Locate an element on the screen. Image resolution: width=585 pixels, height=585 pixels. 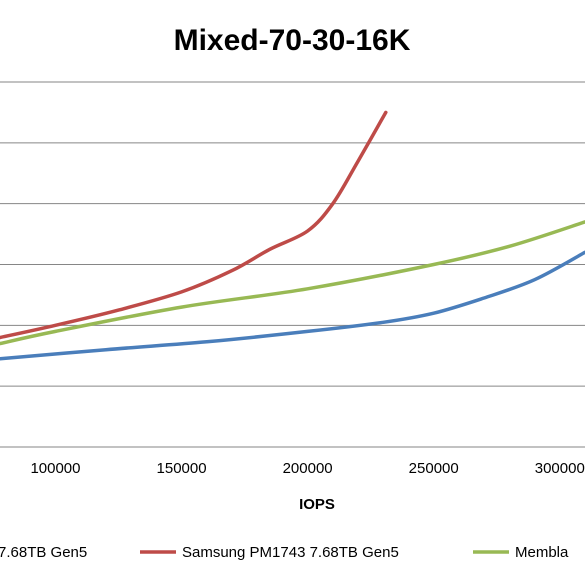
x-tick-label-1: 150000 is located at coordinates (182, 468).